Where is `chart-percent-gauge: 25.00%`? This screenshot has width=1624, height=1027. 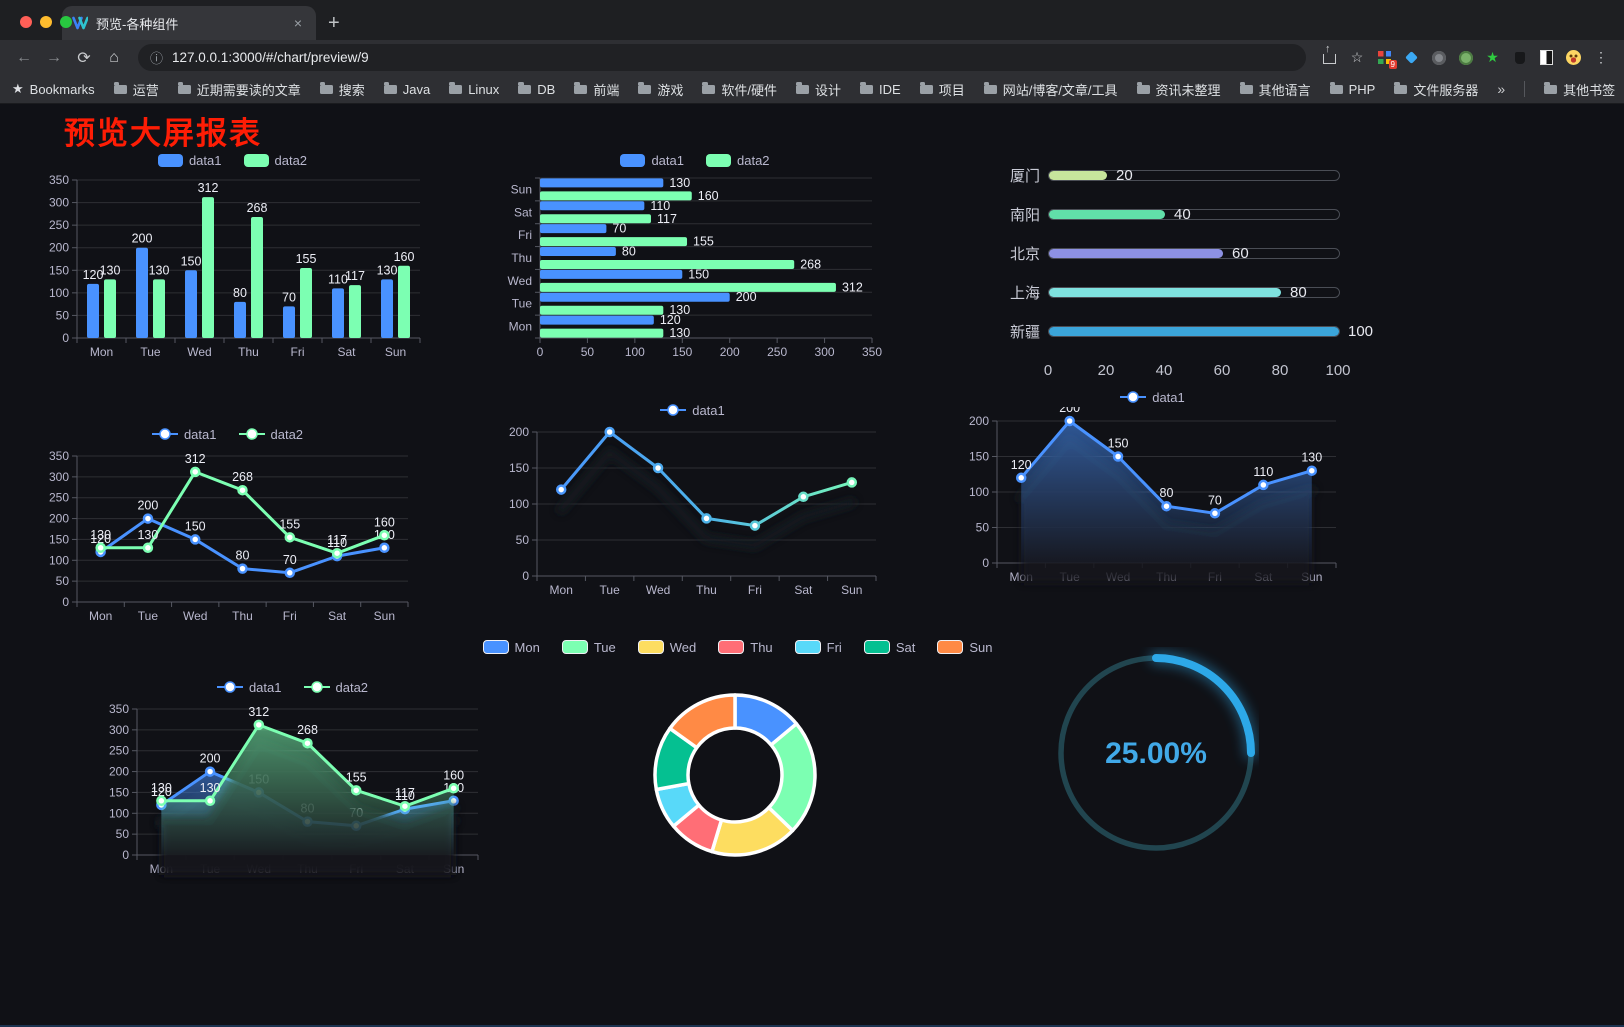 chart-percent-gauge: 25.00% is located at coordinates (1156, 753).